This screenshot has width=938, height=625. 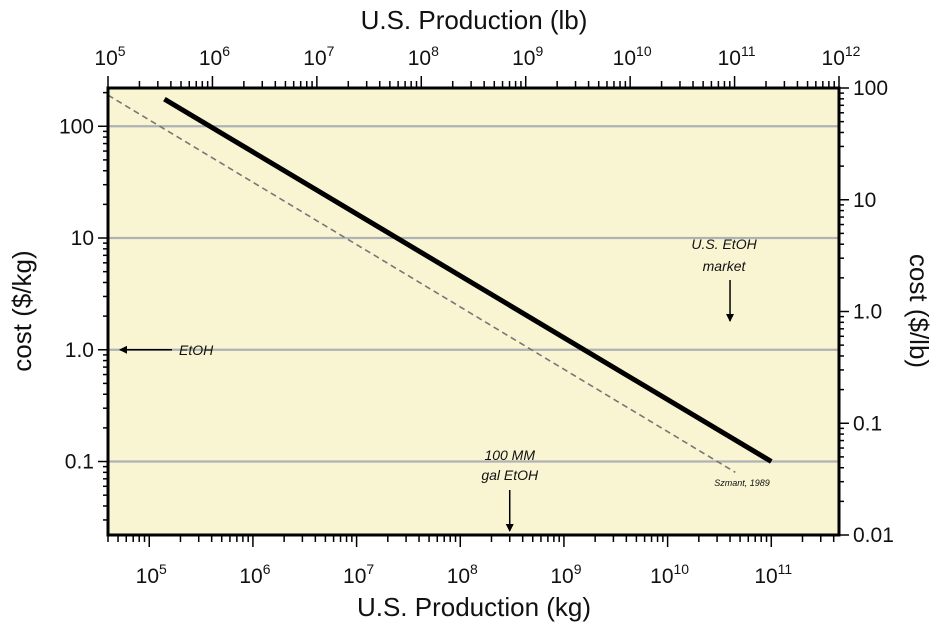 I want to click on annotation-etoh: EtOH, so click(x=196, y=350).